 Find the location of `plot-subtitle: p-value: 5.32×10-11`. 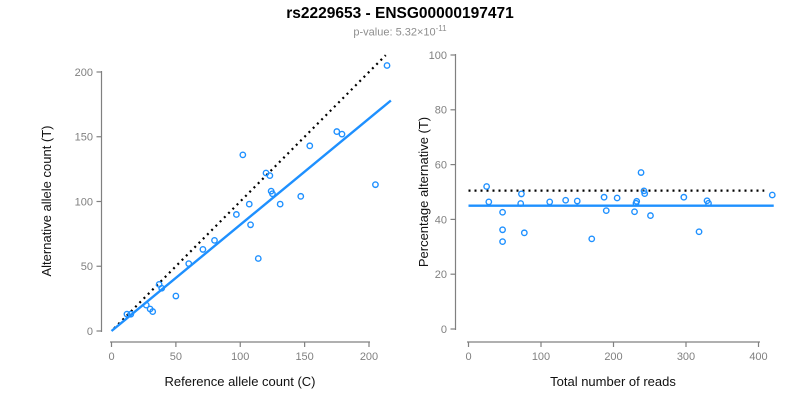

plot-subtitle: p-value: 5.32×10-11 is located at coordinates (400, 31).